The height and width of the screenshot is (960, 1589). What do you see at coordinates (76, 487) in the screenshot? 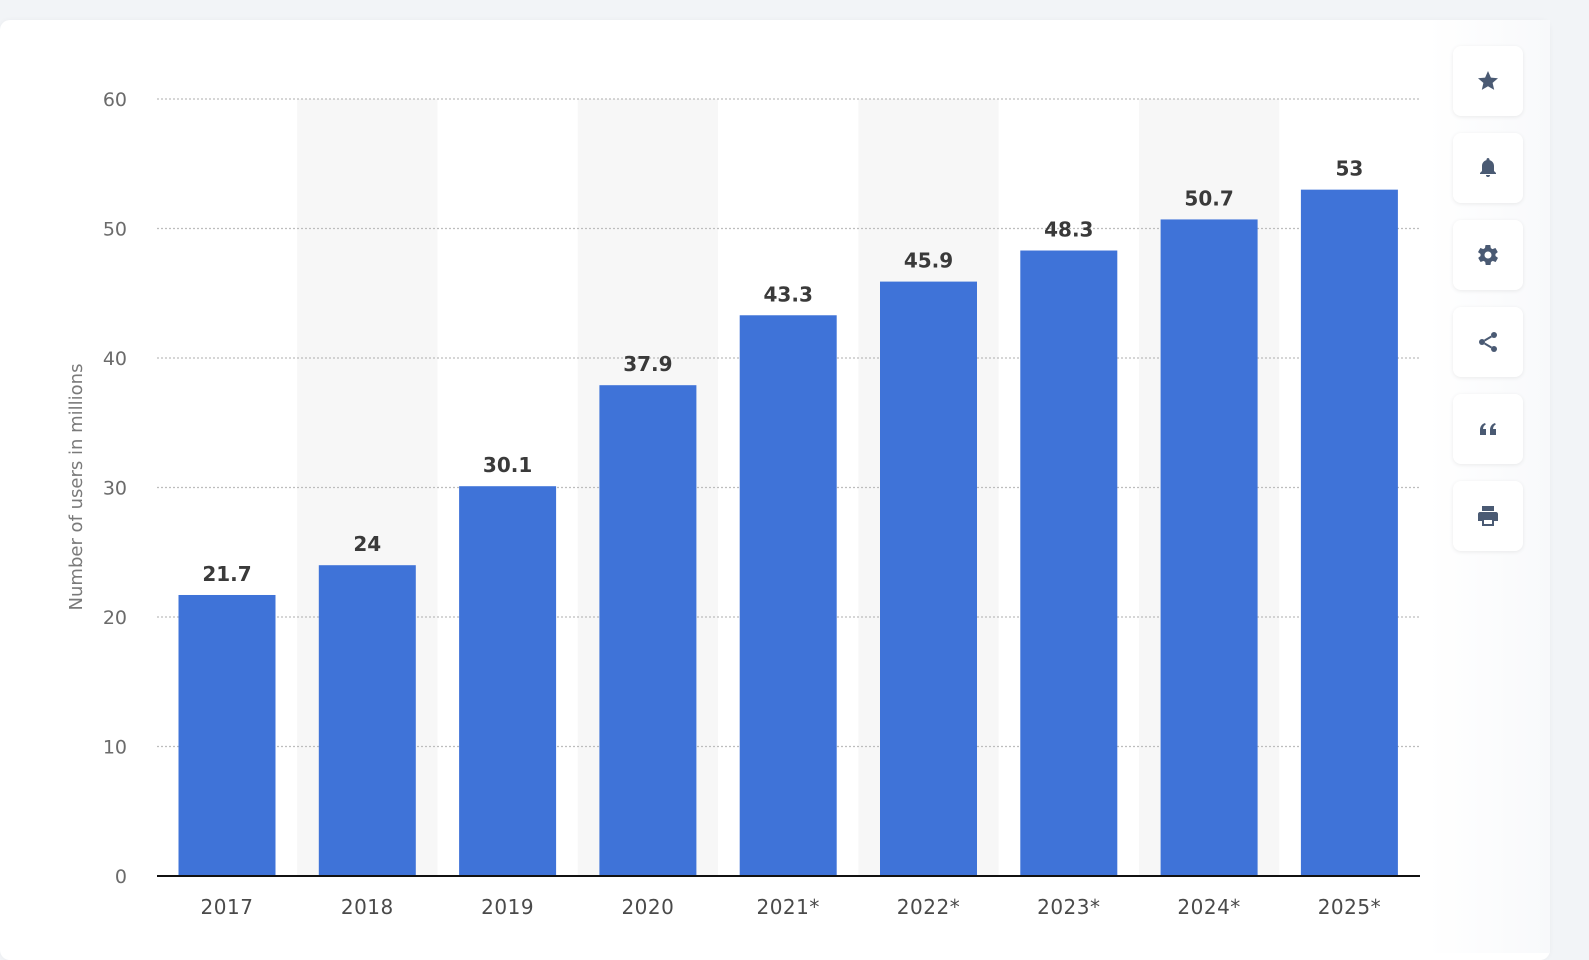
I see `y-axis-label: Number of users in millions` at bounding box center [76, 487].